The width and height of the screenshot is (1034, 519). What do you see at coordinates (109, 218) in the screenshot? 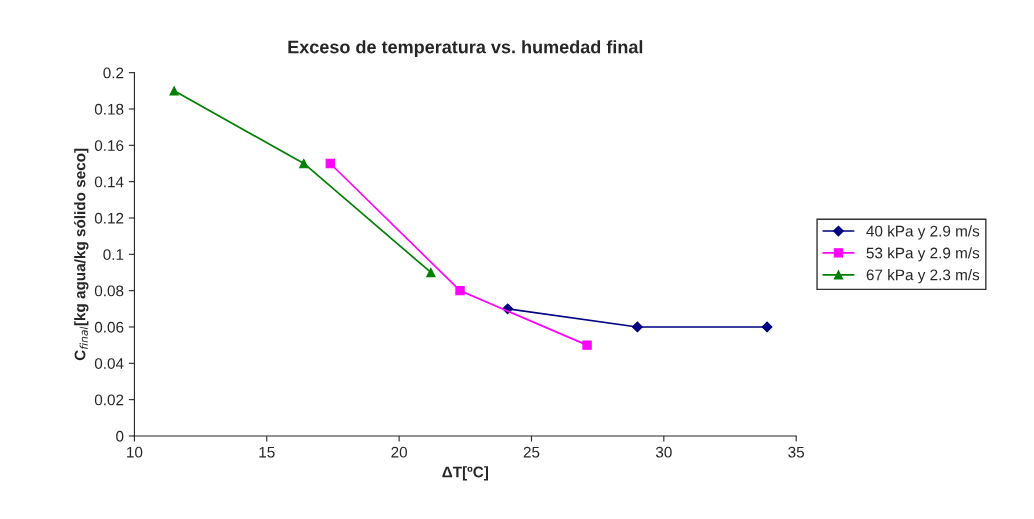
I see `y-tick-label: 0.12` at bounding box center [109, 218].